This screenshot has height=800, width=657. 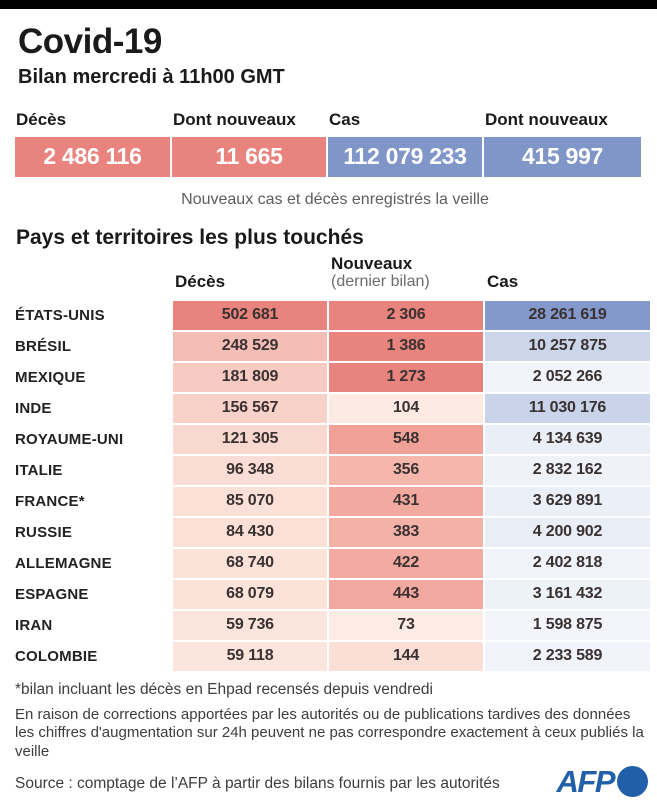 What do you see at coordinates (406, 594) in the screenshot?
I see `table-cell-new: 443` at bounding box center [406, 594].